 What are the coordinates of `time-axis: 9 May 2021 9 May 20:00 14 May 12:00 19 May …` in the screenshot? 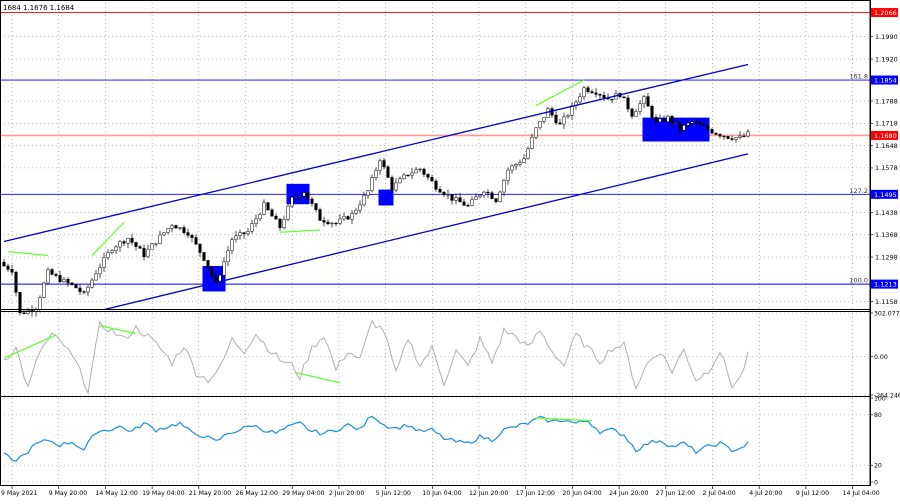 It's located at (440, 491).